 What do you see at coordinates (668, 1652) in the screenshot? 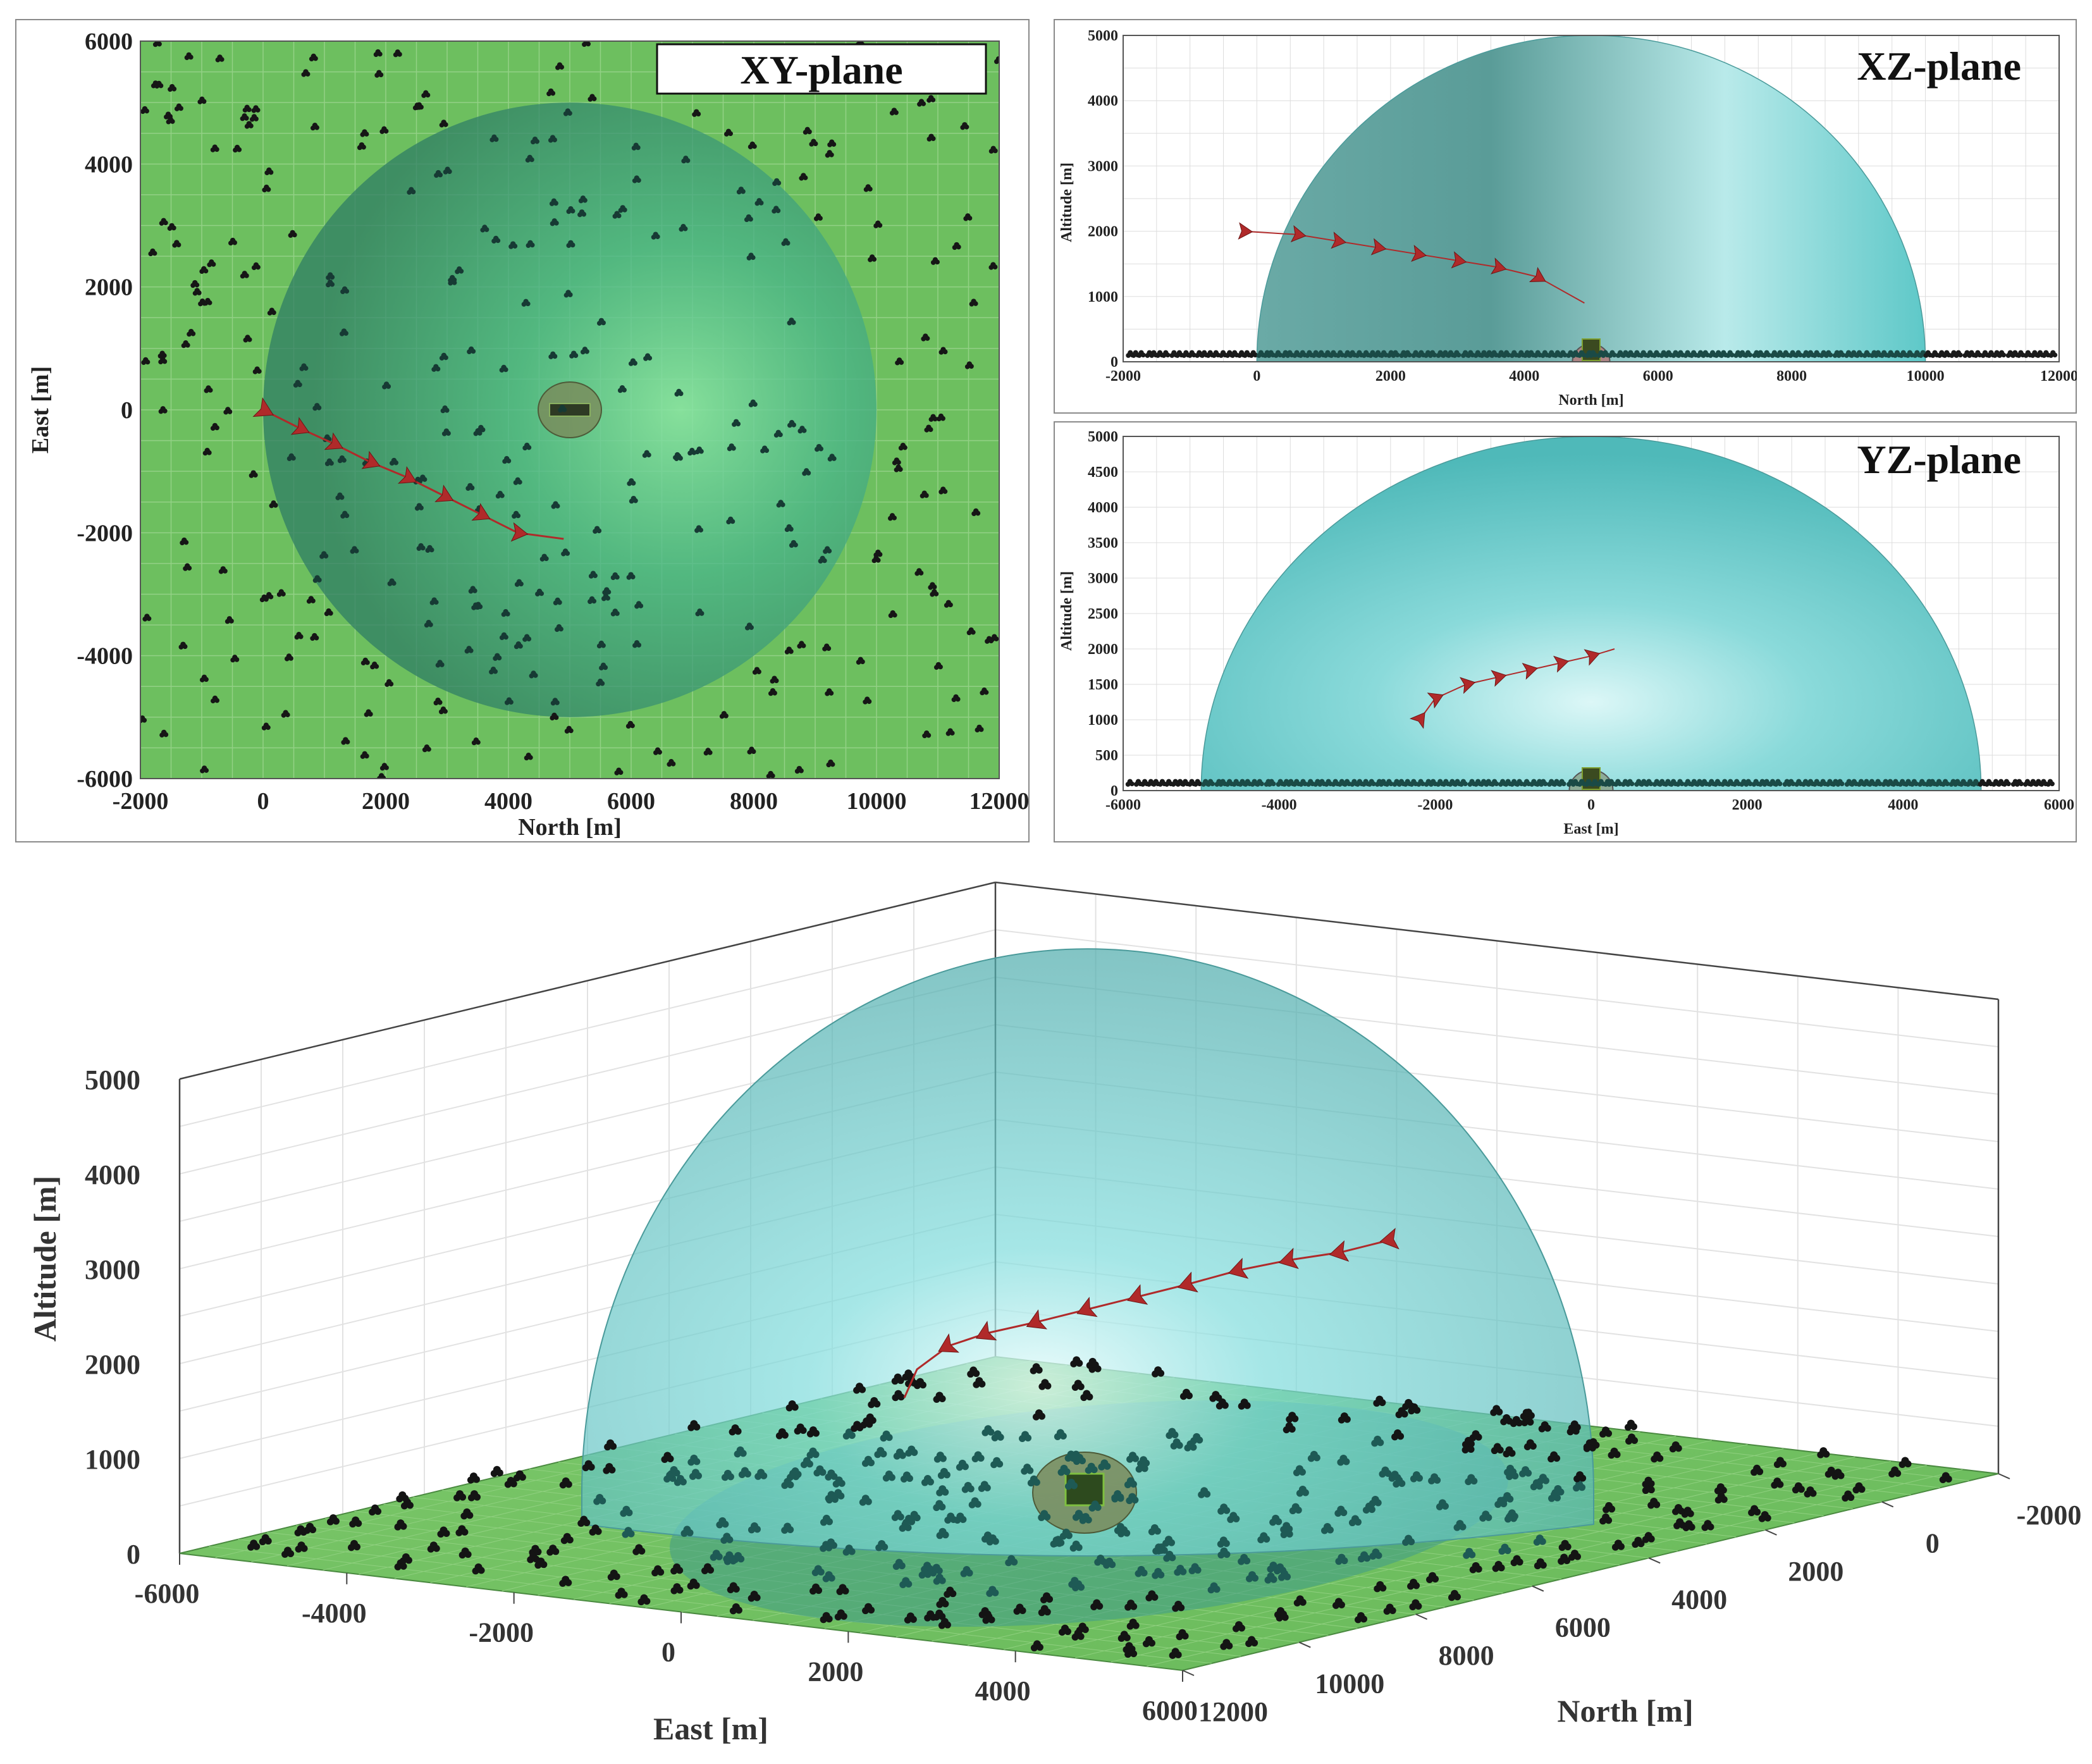
I see `d3-east-tick-label: 0` at bounding box center [668, 1652].